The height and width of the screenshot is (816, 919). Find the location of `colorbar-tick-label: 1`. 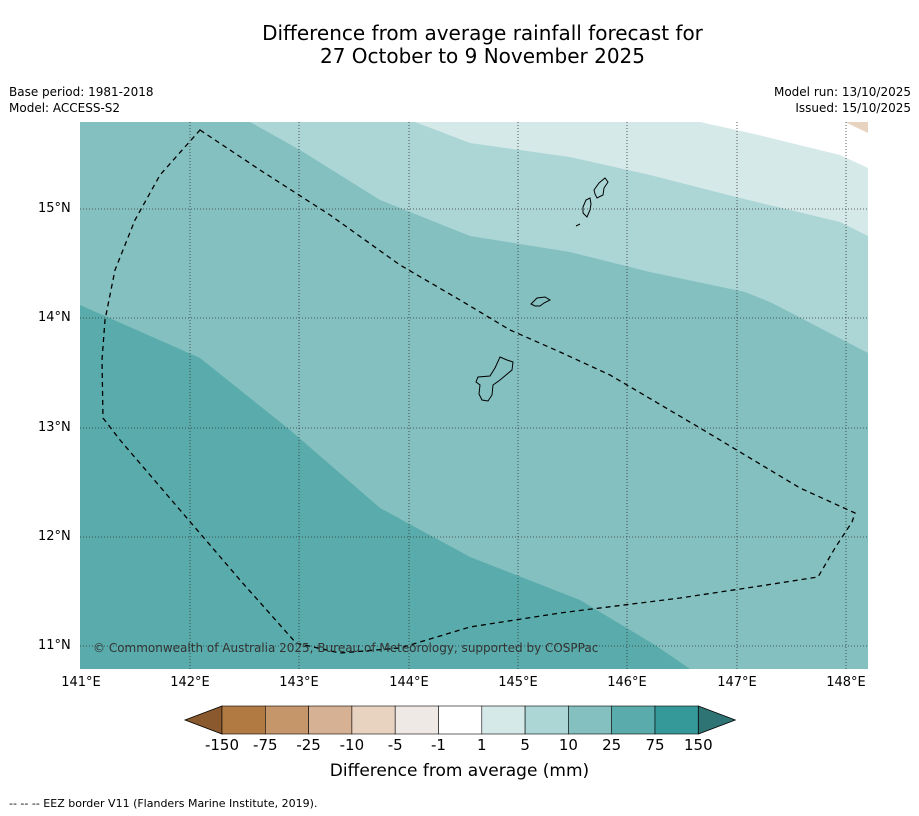

colorbar-tick-label: 1 is located at coordinates (482, 745).